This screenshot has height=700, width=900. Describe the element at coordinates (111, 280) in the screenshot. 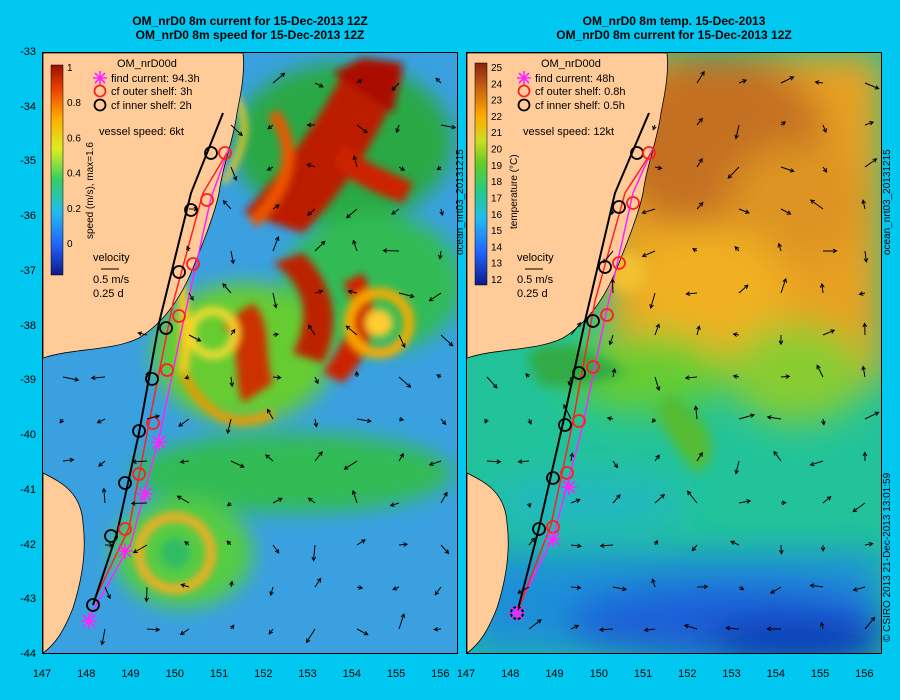

I see `left-velocity-scale: 0.5 m/s` at that location.